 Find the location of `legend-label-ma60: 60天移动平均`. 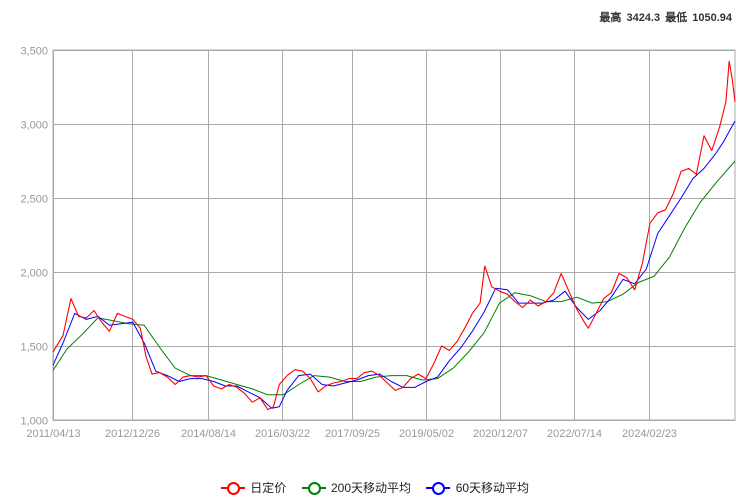

legend-label-ma60: 60天移动平均 is located at coordinates (492, 488).